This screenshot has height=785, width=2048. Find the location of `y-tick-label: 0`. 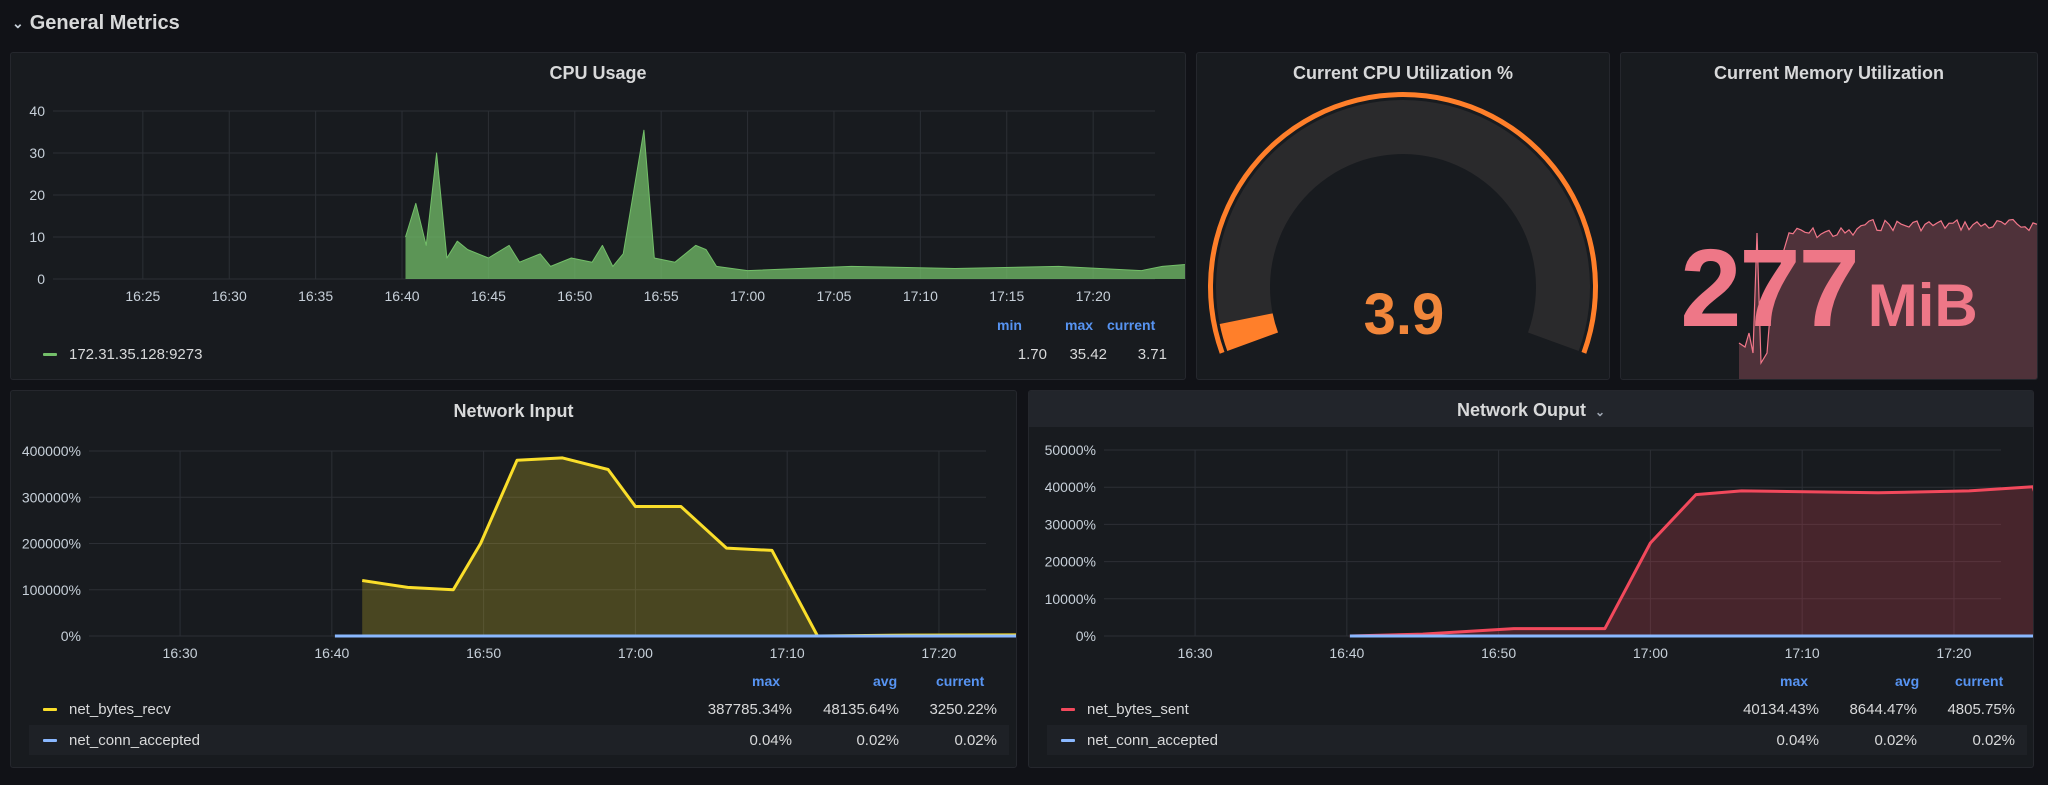

y-tick-label: 0 is located at coordinates (41, 279).